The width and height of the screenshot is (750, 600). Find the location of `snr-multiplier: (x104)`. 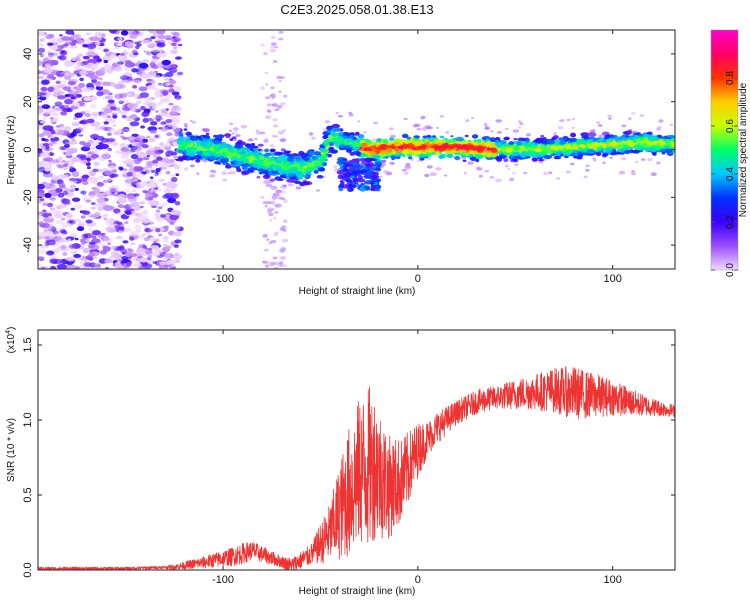

snr-multiplier: (x104) is located at coordinates (11, 340).